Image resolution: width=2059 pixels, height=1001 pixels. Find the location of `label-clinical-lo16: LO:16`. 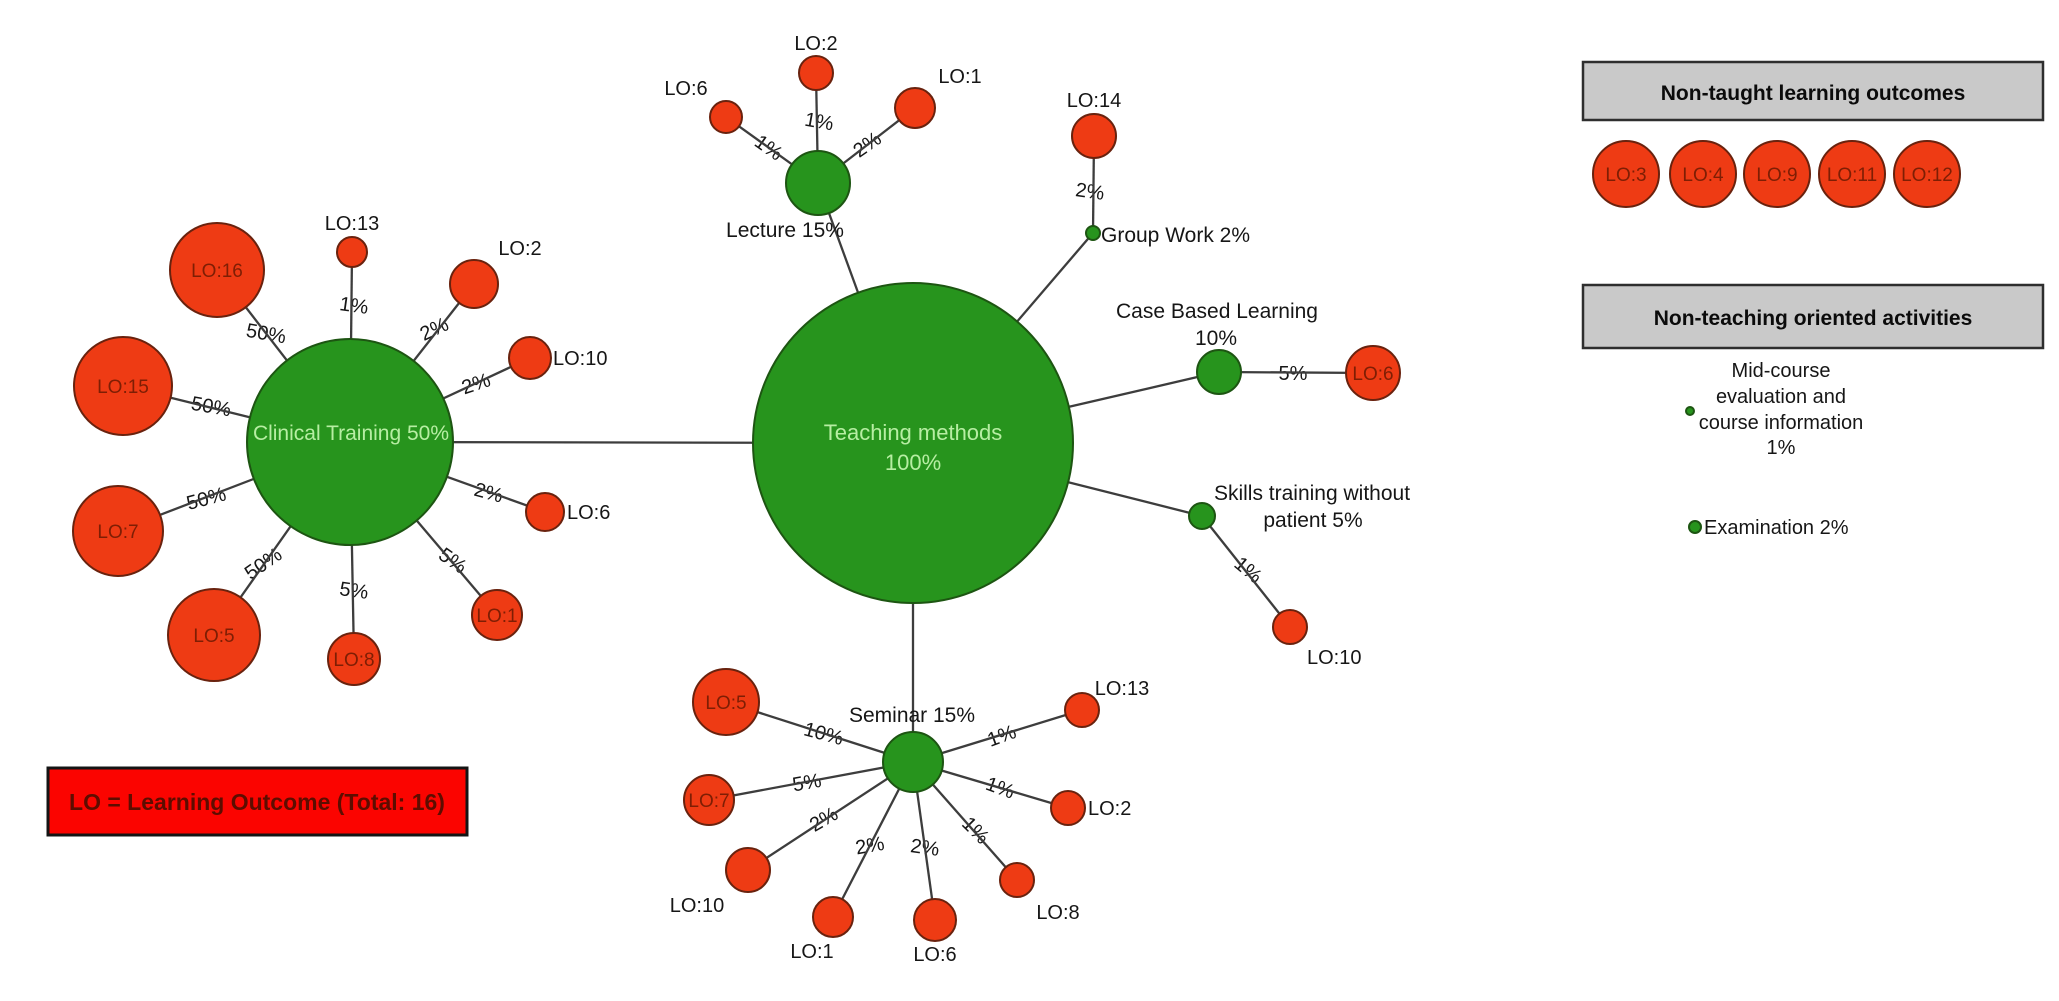

label-clinical-lo16: LO:16 is located at coordinates (217, 271).